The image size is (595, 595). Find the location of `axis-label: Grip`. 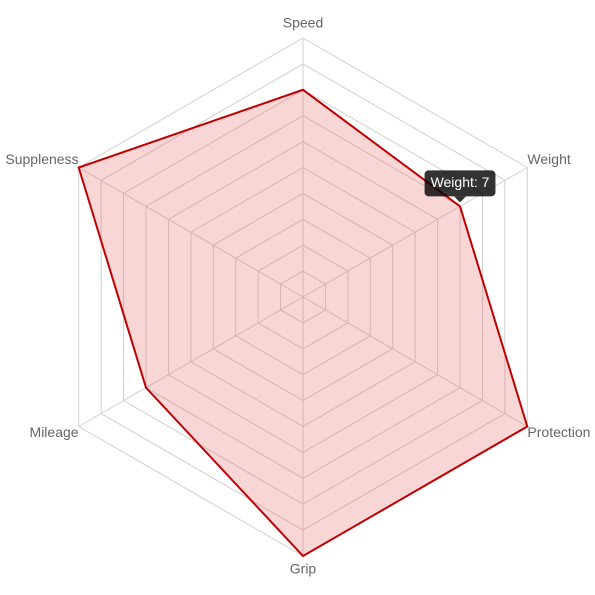

axis-label: Grip is located at coordinates (303, 569).